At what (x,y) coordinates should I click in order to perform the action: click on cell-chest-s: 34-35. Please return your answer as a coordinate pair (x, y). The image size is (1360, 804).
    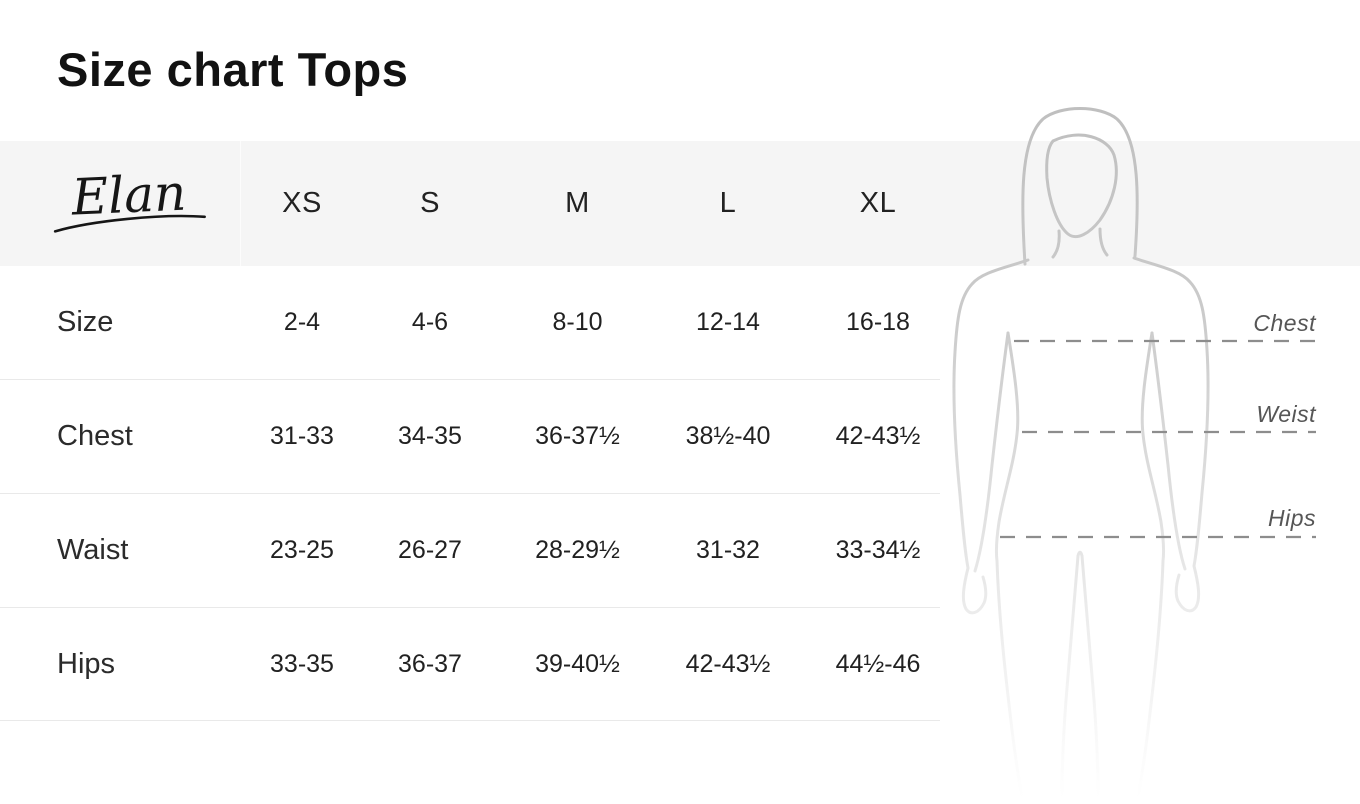
    Looking at the image, I should click on (430, 436).